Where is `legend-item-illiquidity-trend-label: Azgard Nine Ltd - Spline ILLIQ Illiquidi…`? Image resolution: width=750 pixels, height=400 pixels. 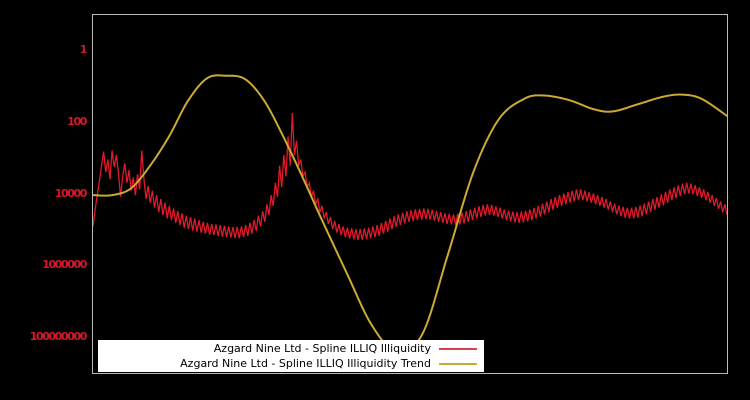 legend-item-illiquidity-trend-label: Azgard Nine Ltd - Spline ILLIQ Illiquidi… is located at coordinates (305, 363).